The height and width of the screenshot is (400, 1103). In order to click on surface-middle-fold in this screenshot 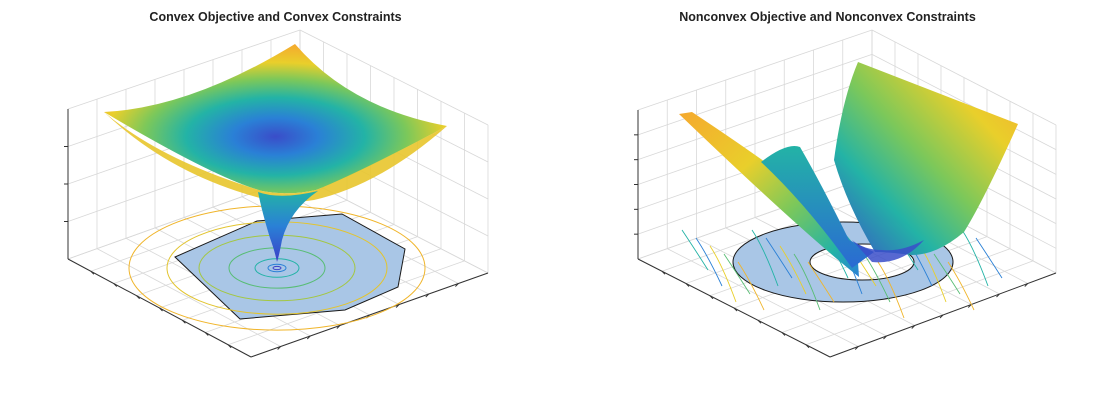, I will do `click(817, 207)`.